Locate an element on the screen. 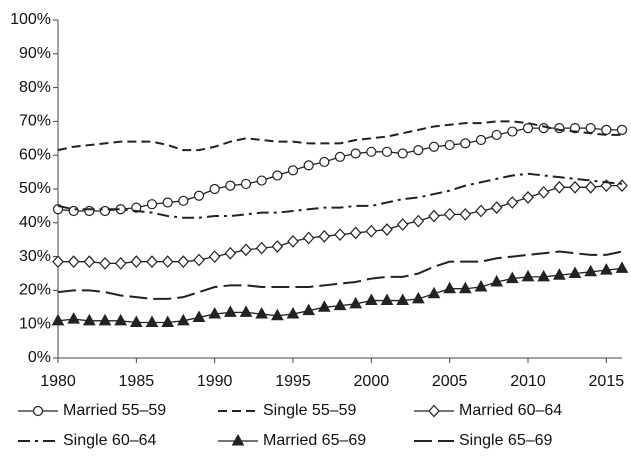 The width and height of the screenshot is (631, 457). x-tick-label: 2010 is located at coordinates (528, 381).